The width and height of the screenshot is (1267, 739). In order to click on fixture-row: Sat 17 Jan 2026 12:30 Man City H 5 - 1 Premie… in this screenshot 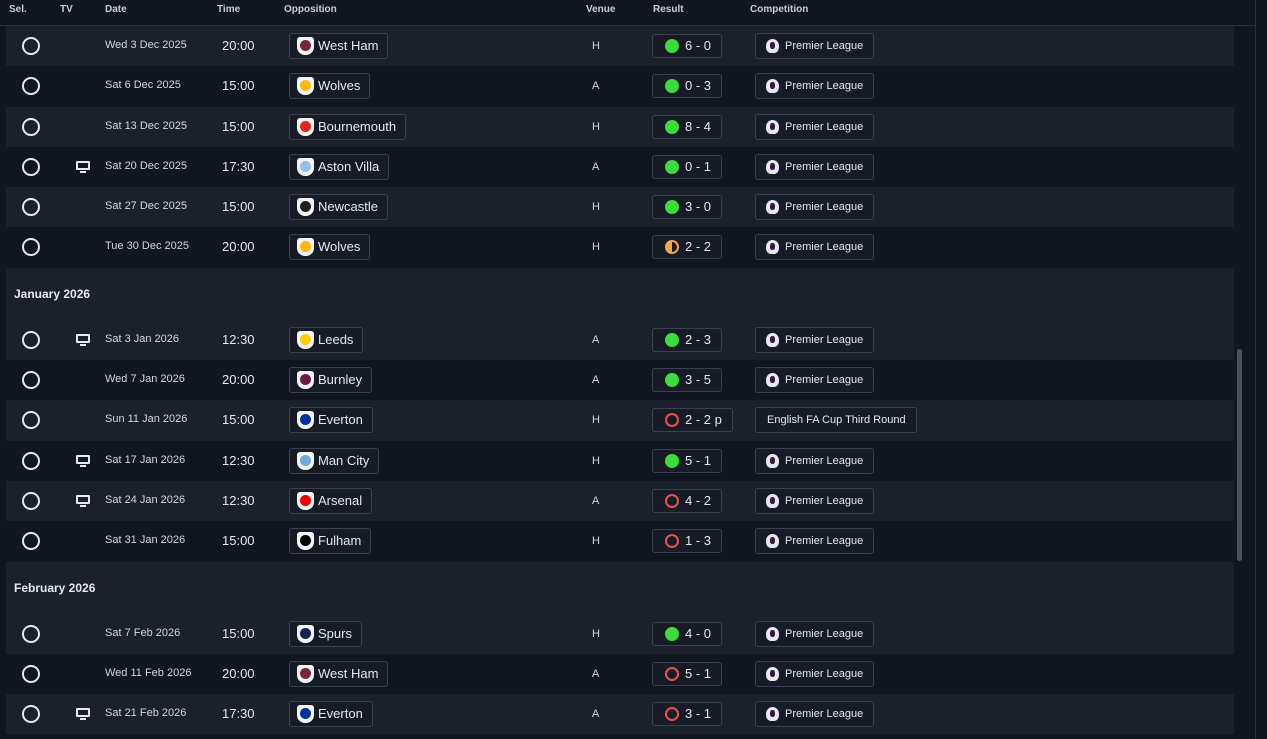, I will do `click(620, 460)`.